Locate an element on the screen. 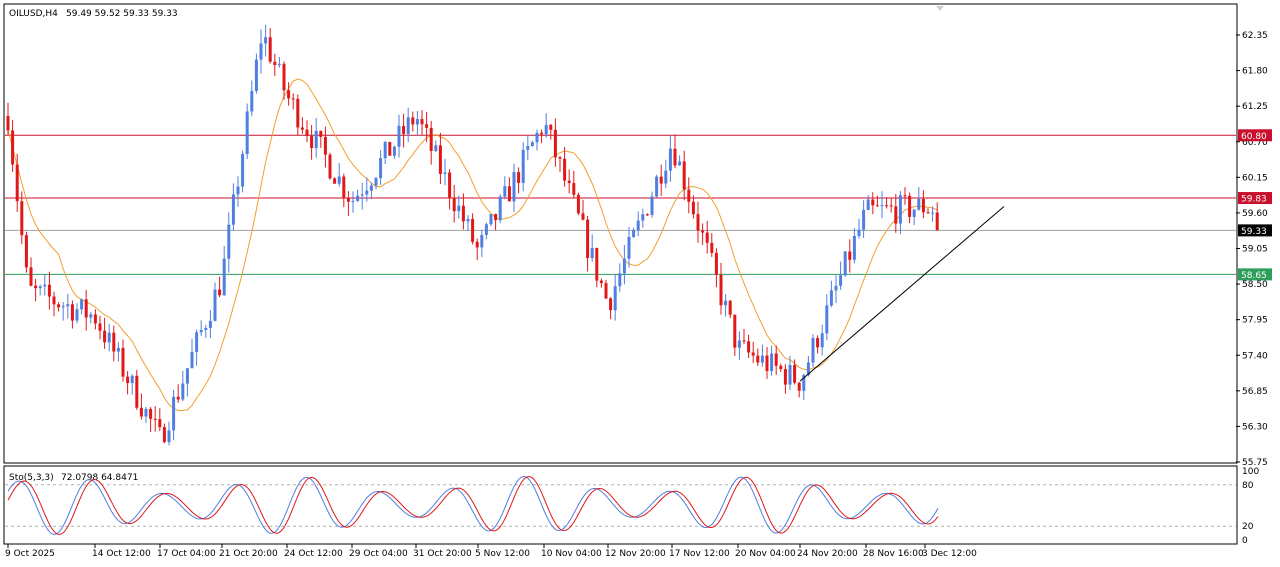 This screenshot has height=567, width=1280. indicator-name: Sto(5,3,3) is located at coordinates (31, 478).